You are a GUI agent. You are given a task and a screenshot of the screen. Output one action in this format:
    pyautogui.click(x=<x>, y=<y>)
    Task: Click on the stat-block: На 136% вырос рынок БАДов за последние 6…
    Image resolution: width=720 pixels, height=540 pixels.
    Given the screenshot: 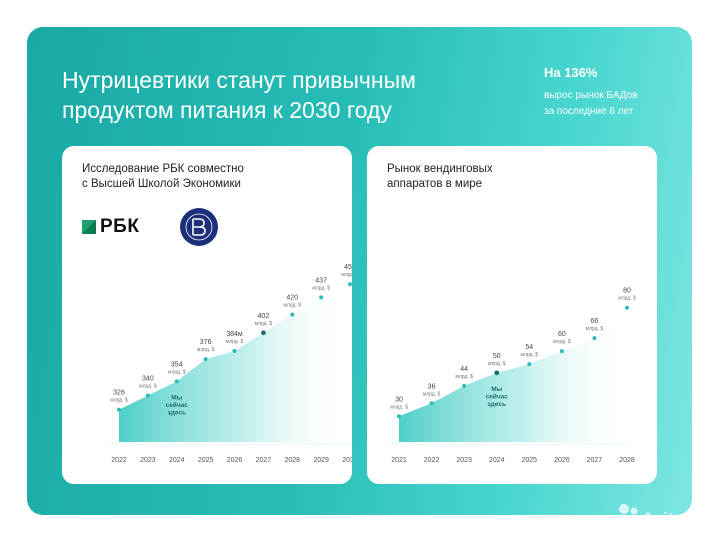 What is the action you would take?
    pyautogui.click(x=614, y=92)
    